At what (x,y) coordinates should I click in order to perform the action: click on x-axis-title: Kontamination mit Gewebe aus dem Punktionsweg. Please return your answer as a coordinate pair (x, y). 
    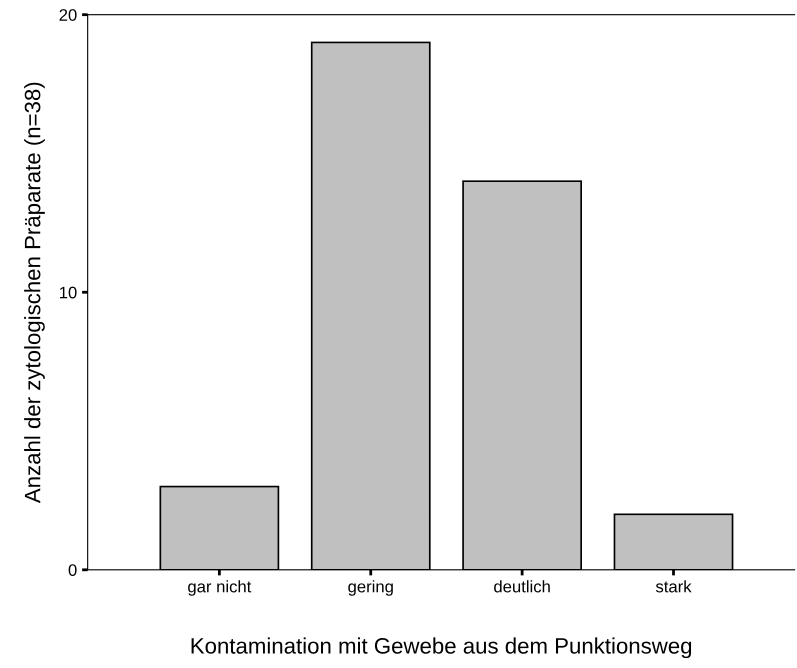
    Looking at the image, I should click on (442, 647).